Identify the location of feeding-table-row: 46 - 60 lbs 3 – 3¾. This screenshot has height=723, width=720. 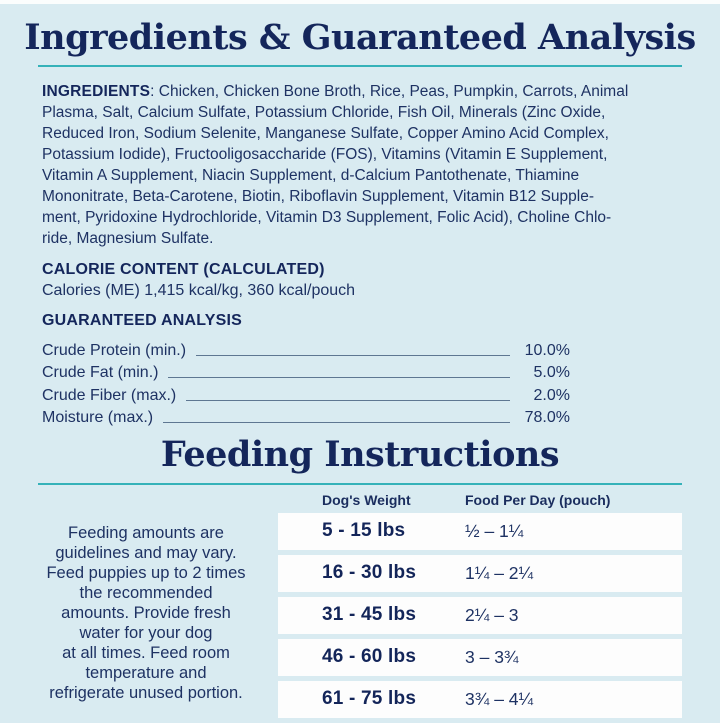
(480, 657).